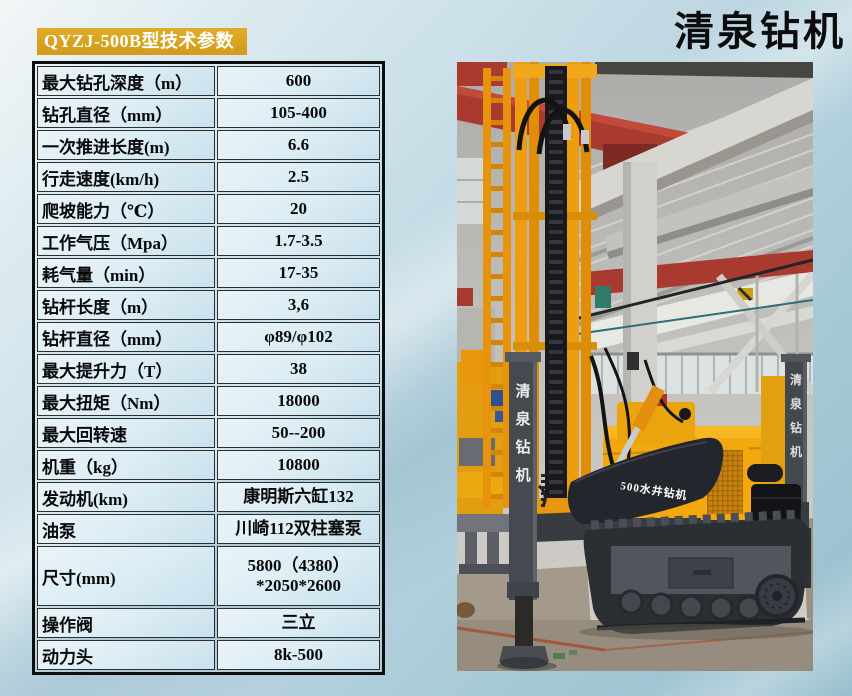 This screenshot has width=852, height=696. I want to click on spec-label: 钻杆直径（mm）, so click(126, 337).